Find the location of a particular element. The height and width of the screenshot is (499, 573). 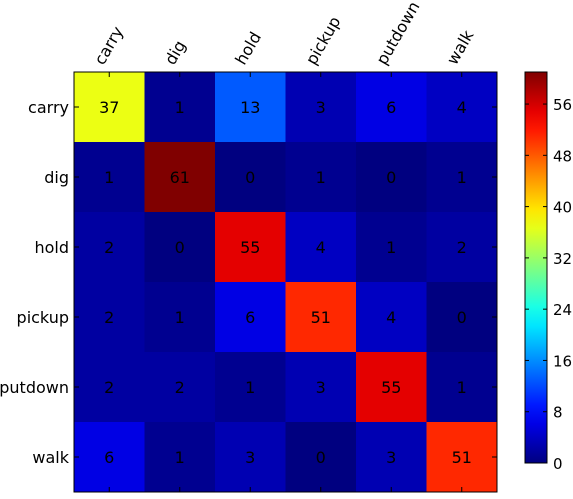

heatmap-cell-hold-pickup is located at coordinates (321, 247).